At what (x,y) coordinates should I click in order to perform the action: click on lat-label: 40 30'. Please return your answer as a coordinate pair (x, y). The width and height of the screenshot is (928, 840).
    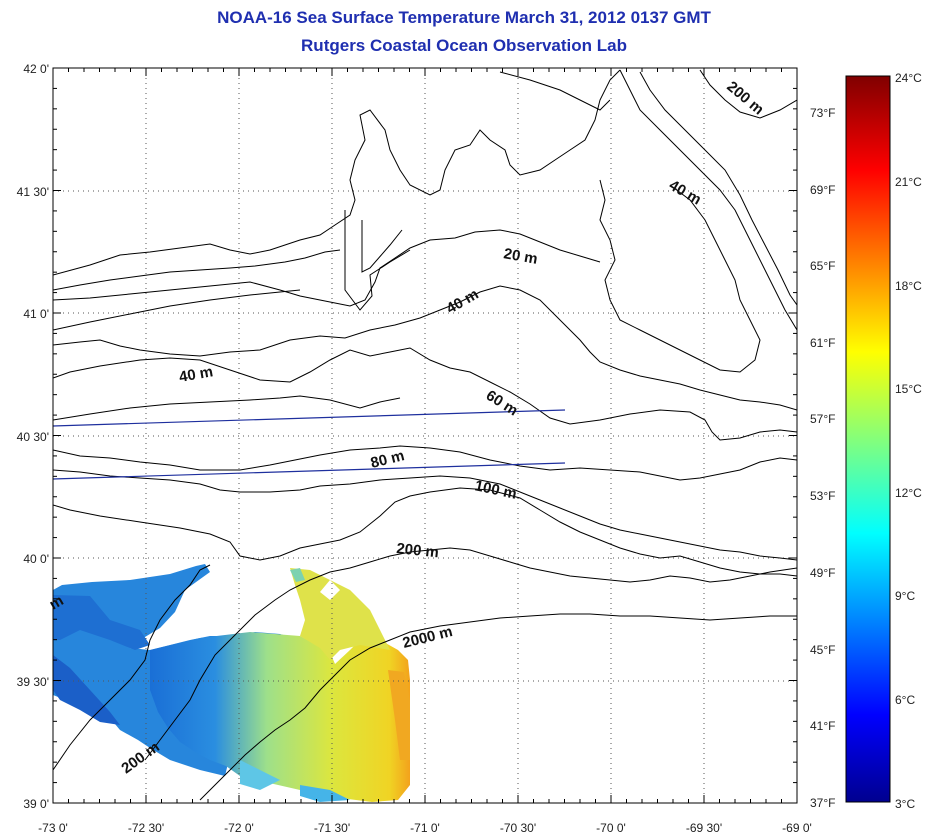
    Looking at the image, I should click on (33, 437).